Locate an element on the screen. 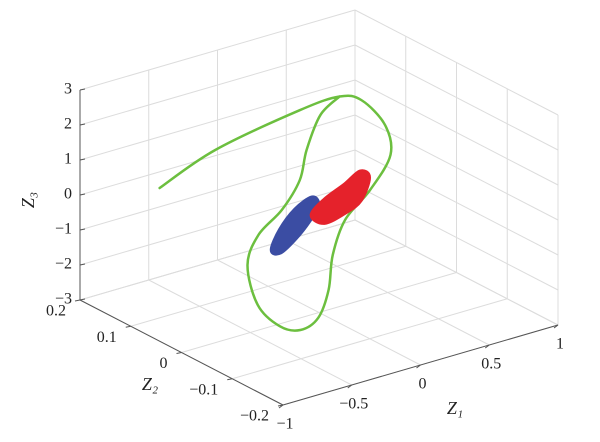 The height and width of the screenshot is (442, 600). y-tick-label: −0.2 is located at coordinates (254, 416).